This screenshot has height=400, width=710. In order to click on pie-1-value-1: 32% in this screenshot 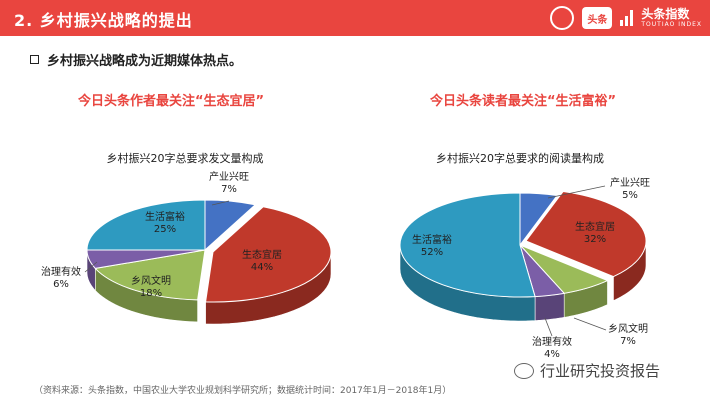, I will do `click(595, 239)`.